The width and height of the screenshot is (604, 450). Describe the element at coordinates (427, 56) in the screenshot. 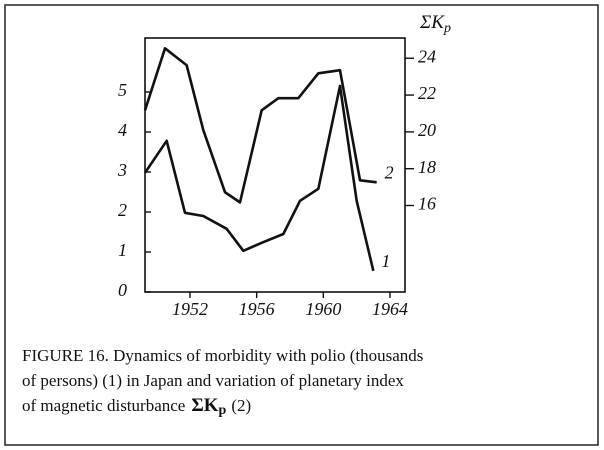

I see `y2-tick-label: 24` at that location.